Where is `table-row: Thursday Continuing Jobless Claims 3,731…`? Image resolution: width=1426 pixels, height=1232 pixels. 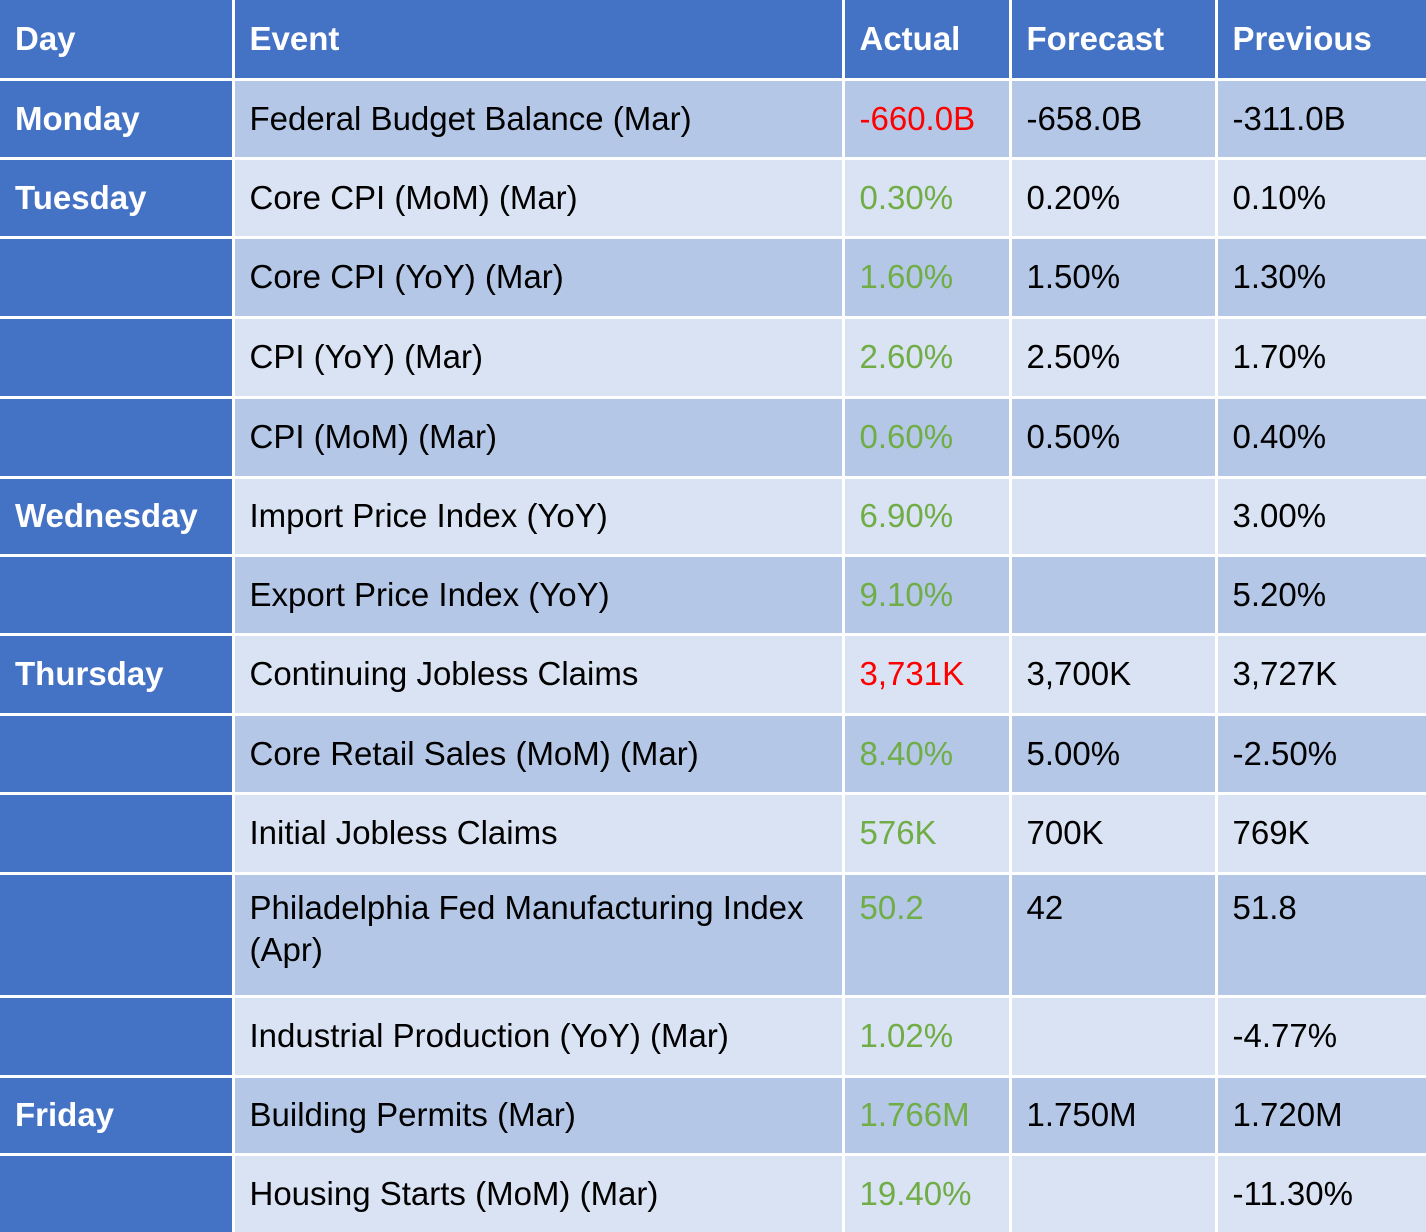
table-row: Thursday Continuing Jobless Claims 3,731… is located at coordinates (713, 674).